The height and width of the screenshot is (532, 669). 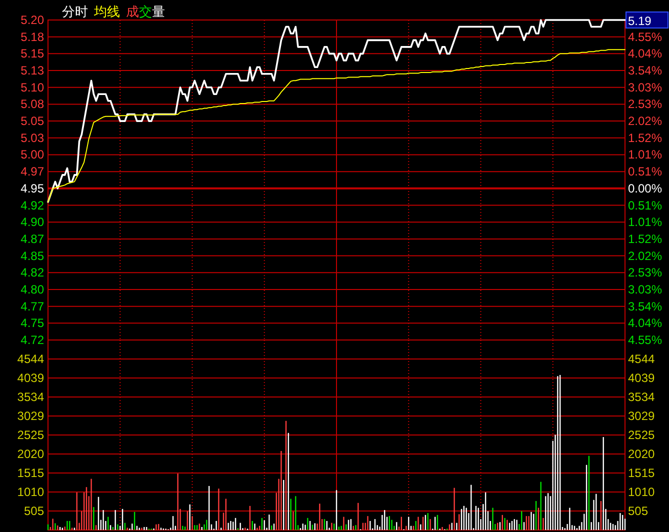 I want to click on y-tick-label: 5.00, so click(x=32, y=155).